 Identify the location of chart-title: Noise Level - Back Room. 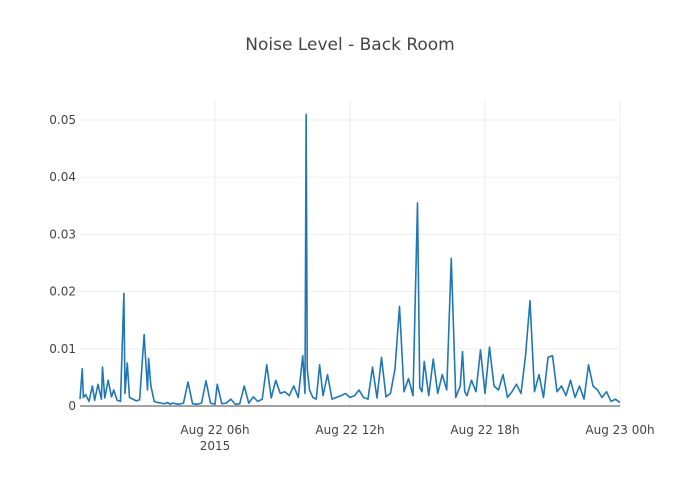
(349, 45).